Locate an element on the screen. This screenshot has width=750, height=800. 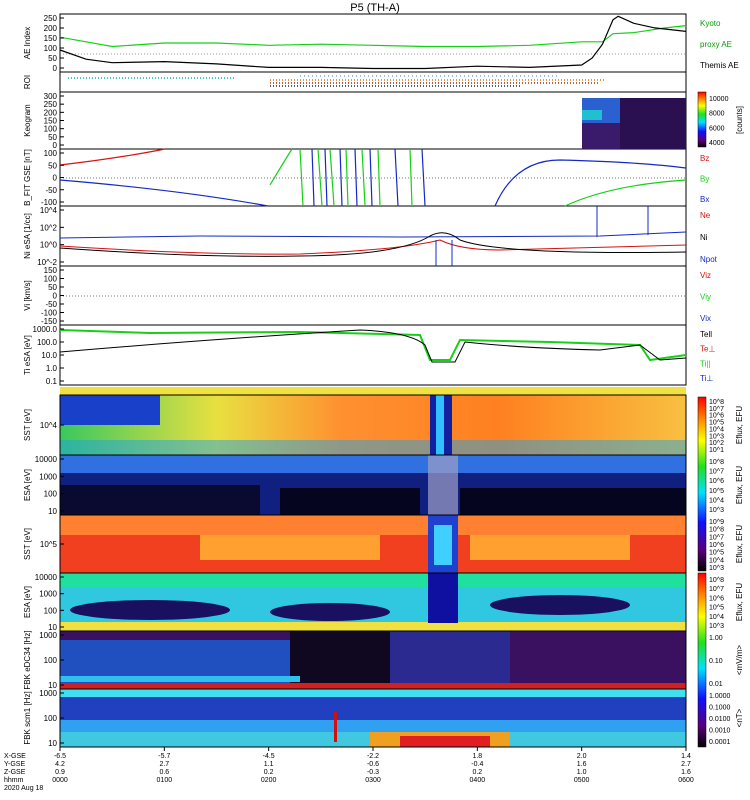
colorbar-tick: 10^1 is located at coordinates (716, 450).